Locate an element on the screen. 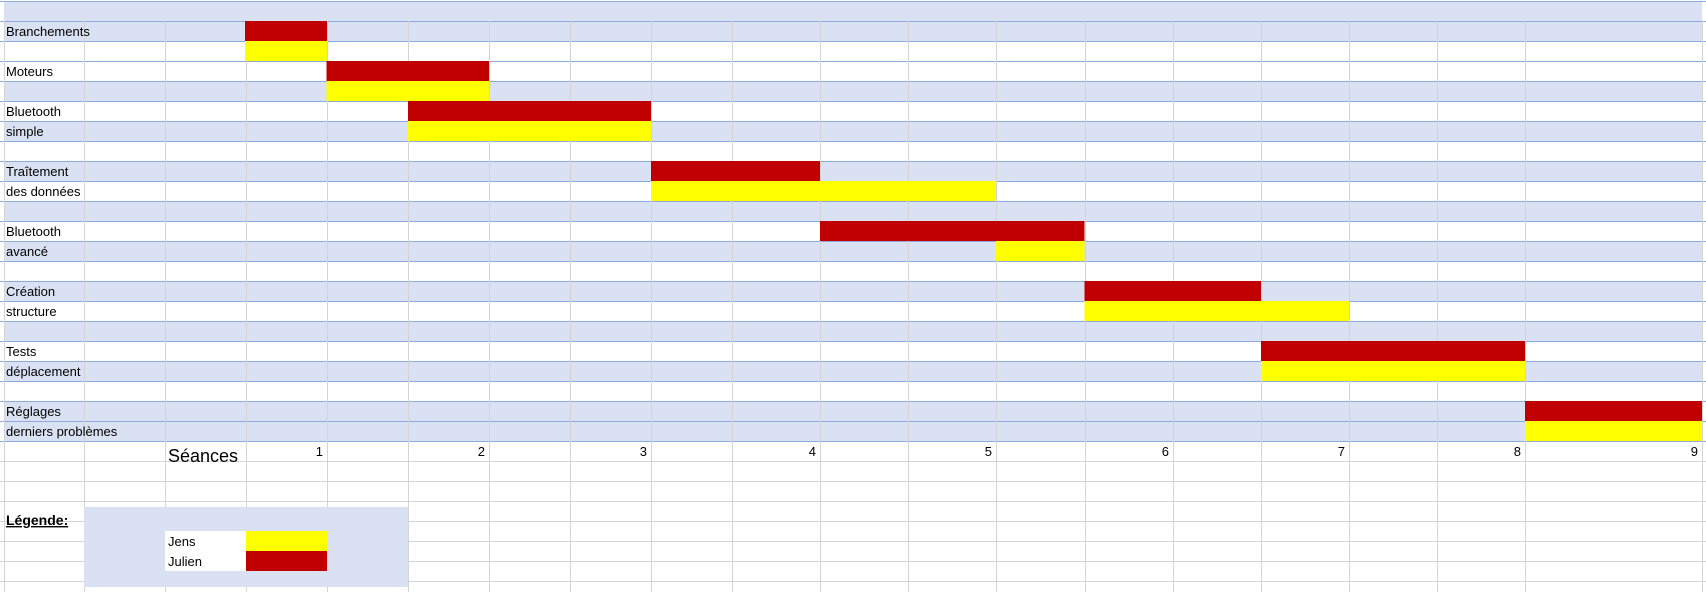 The width and height of the screenshot is (1706, 592). x-tick-label: 2 is located at coordinates (481, 451).